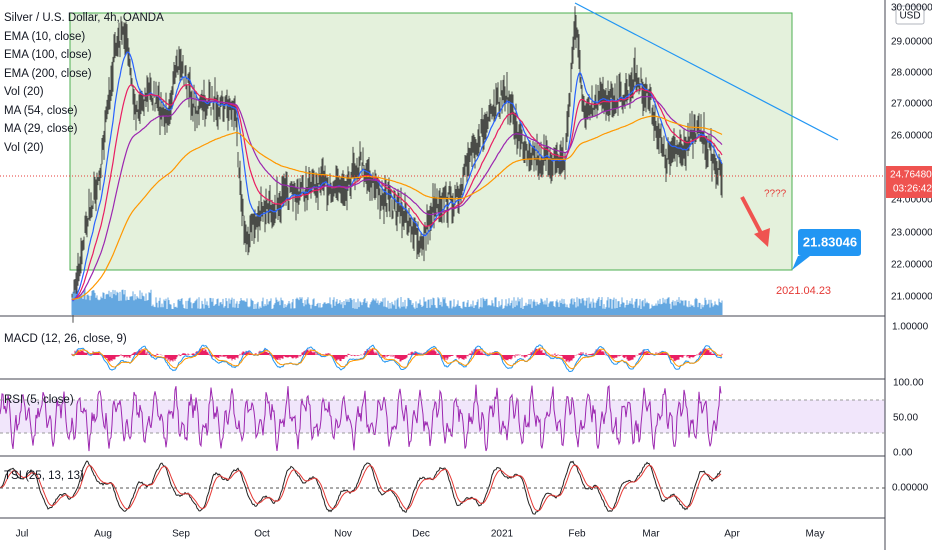 The image size is (932, 550). I want to click on target-label-box, so click(829, 242).